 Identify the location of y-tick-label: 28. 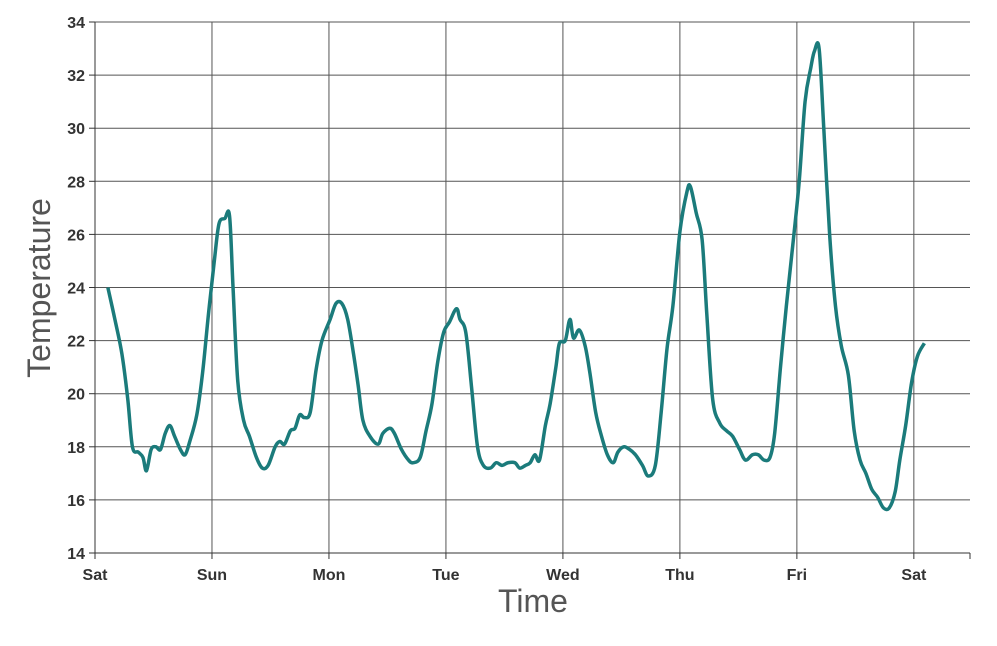
(76, 182).